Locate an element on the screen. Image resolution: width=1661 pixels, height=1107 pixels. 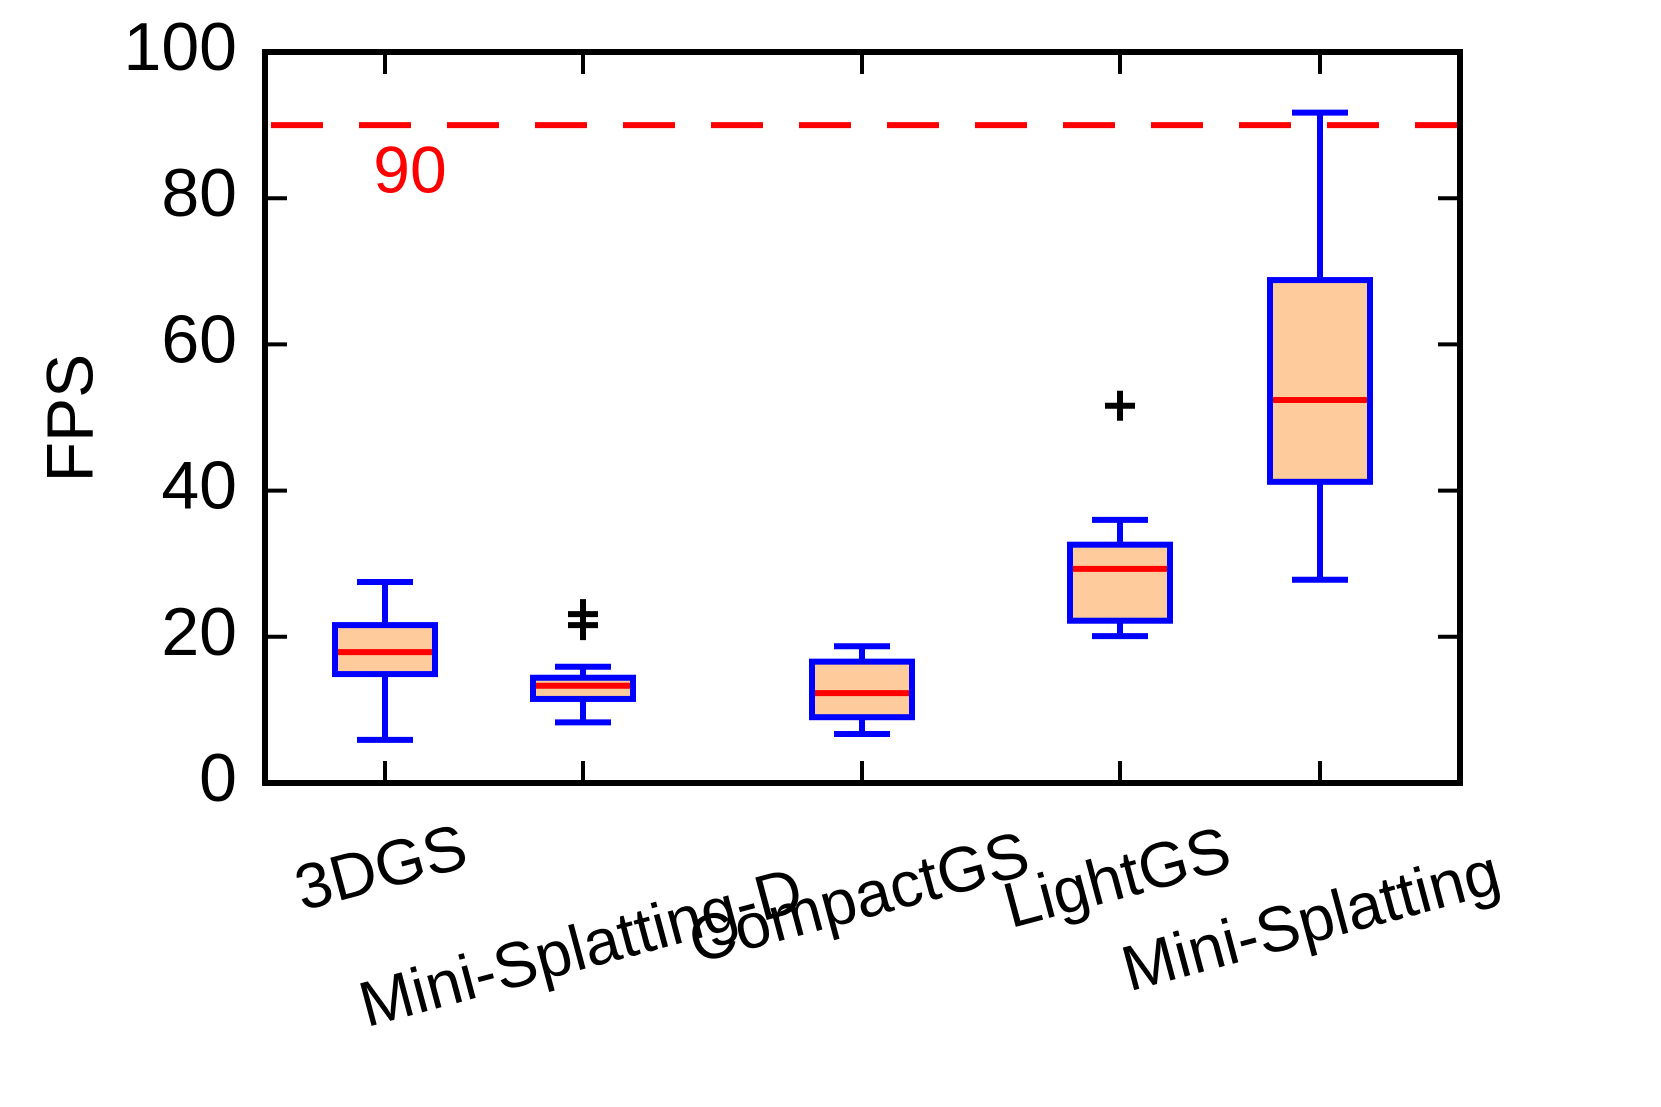
y-tick-label: 100 is located at coordinates (180, 47).